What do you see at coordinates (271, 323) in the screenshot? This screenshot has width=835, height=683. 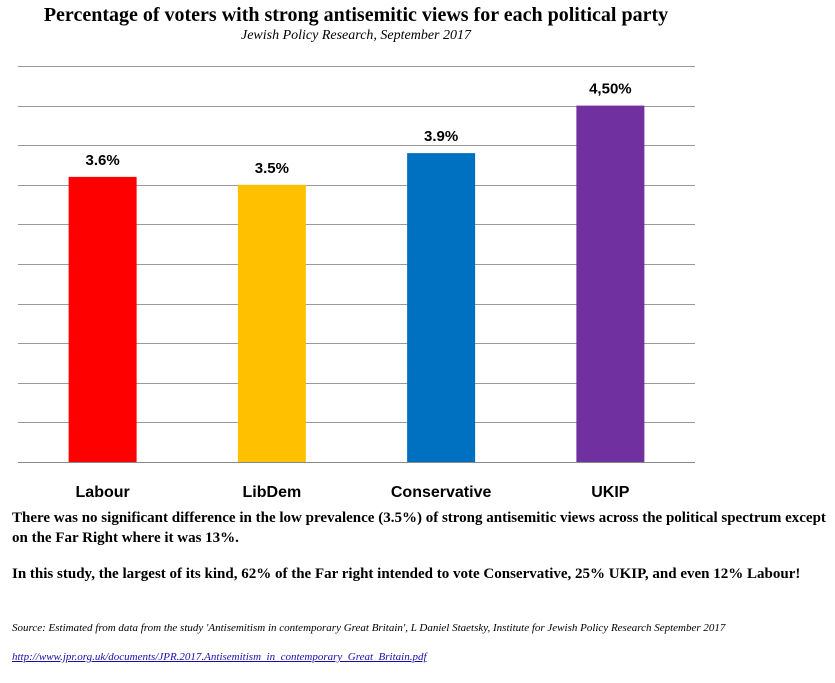 I see `bar-libdem` at bounding box center [271, 323].